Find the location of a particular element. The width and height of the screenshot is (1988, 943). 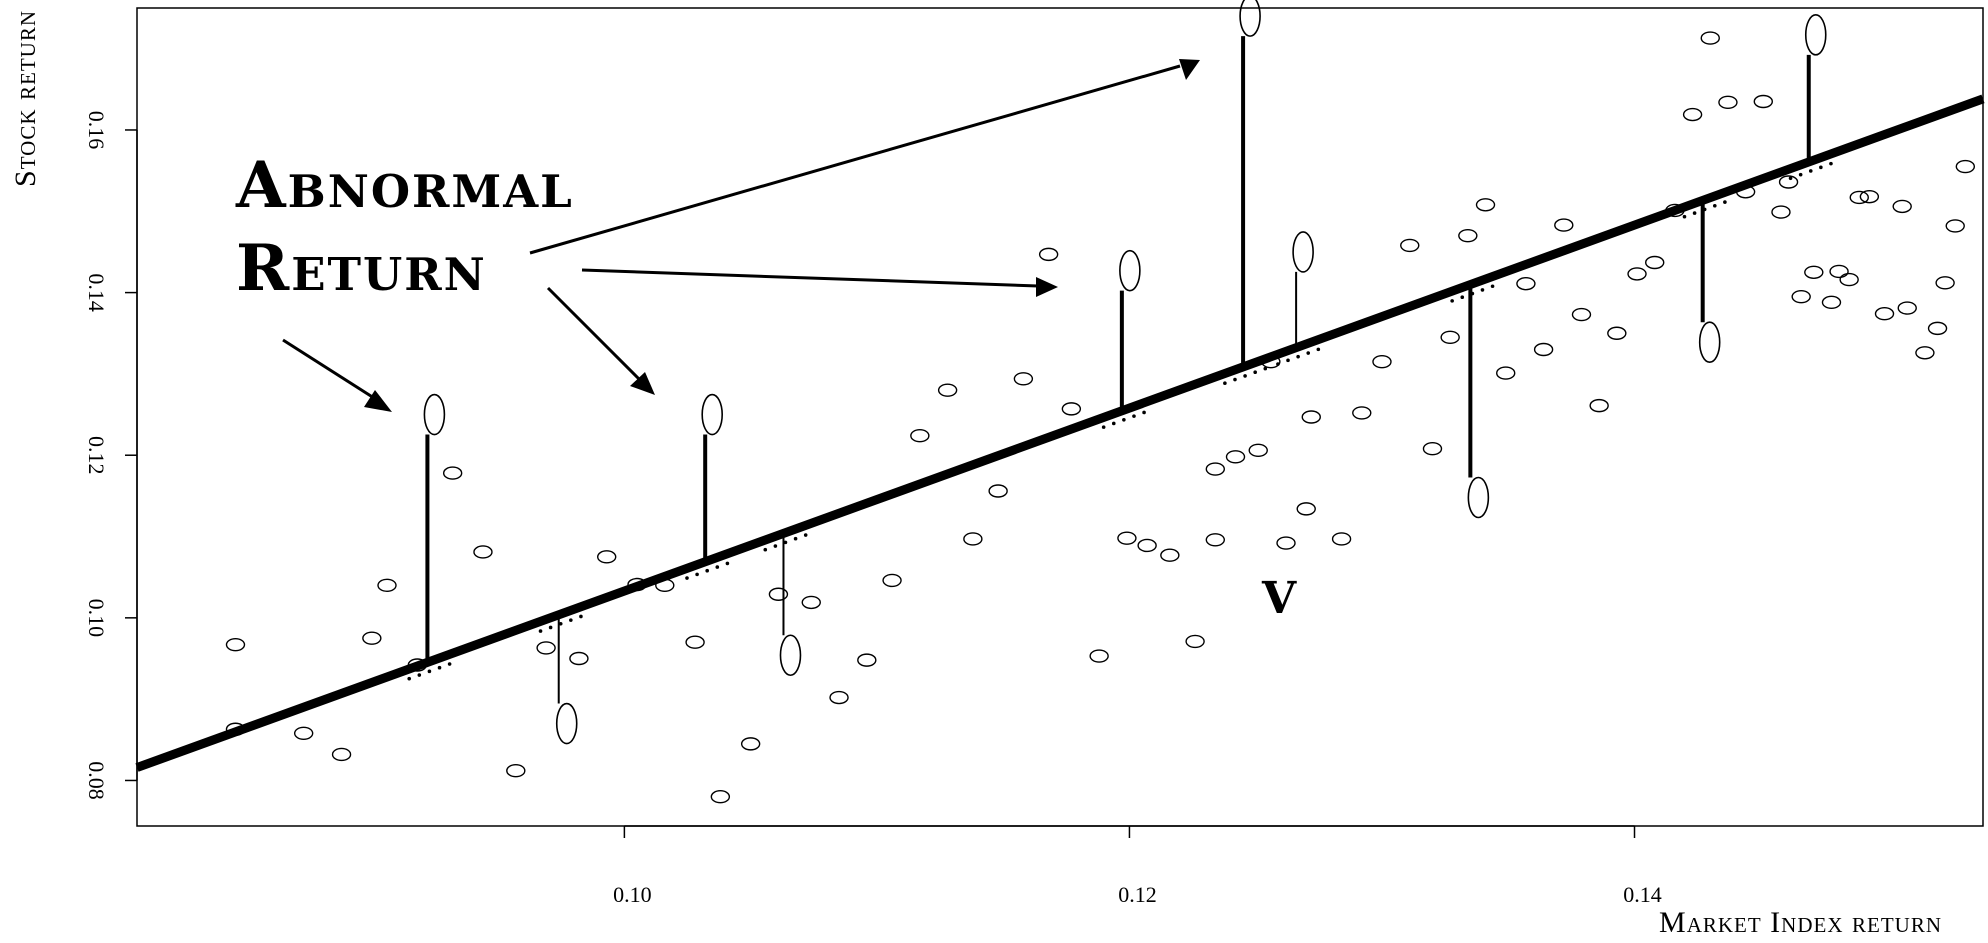

arrow-to-top-outlier is located at coordinates (855, 159).